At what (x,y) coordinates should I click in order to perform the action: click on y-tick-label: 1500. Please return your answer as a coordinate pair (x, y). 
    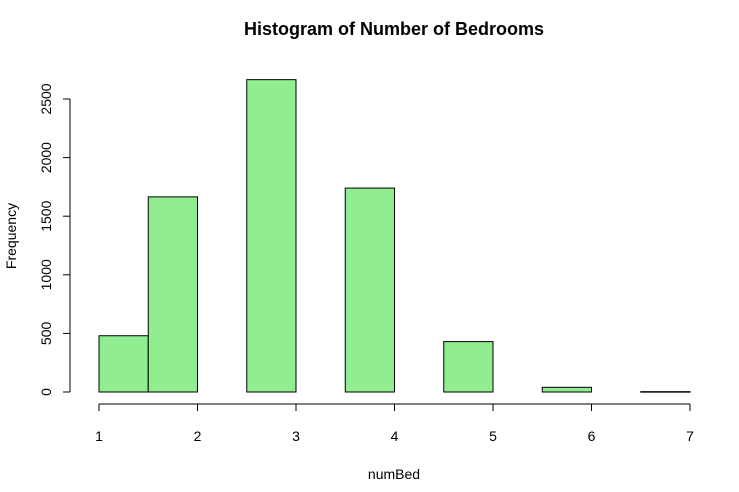
    Looking at the image, I should click on (46, 215).